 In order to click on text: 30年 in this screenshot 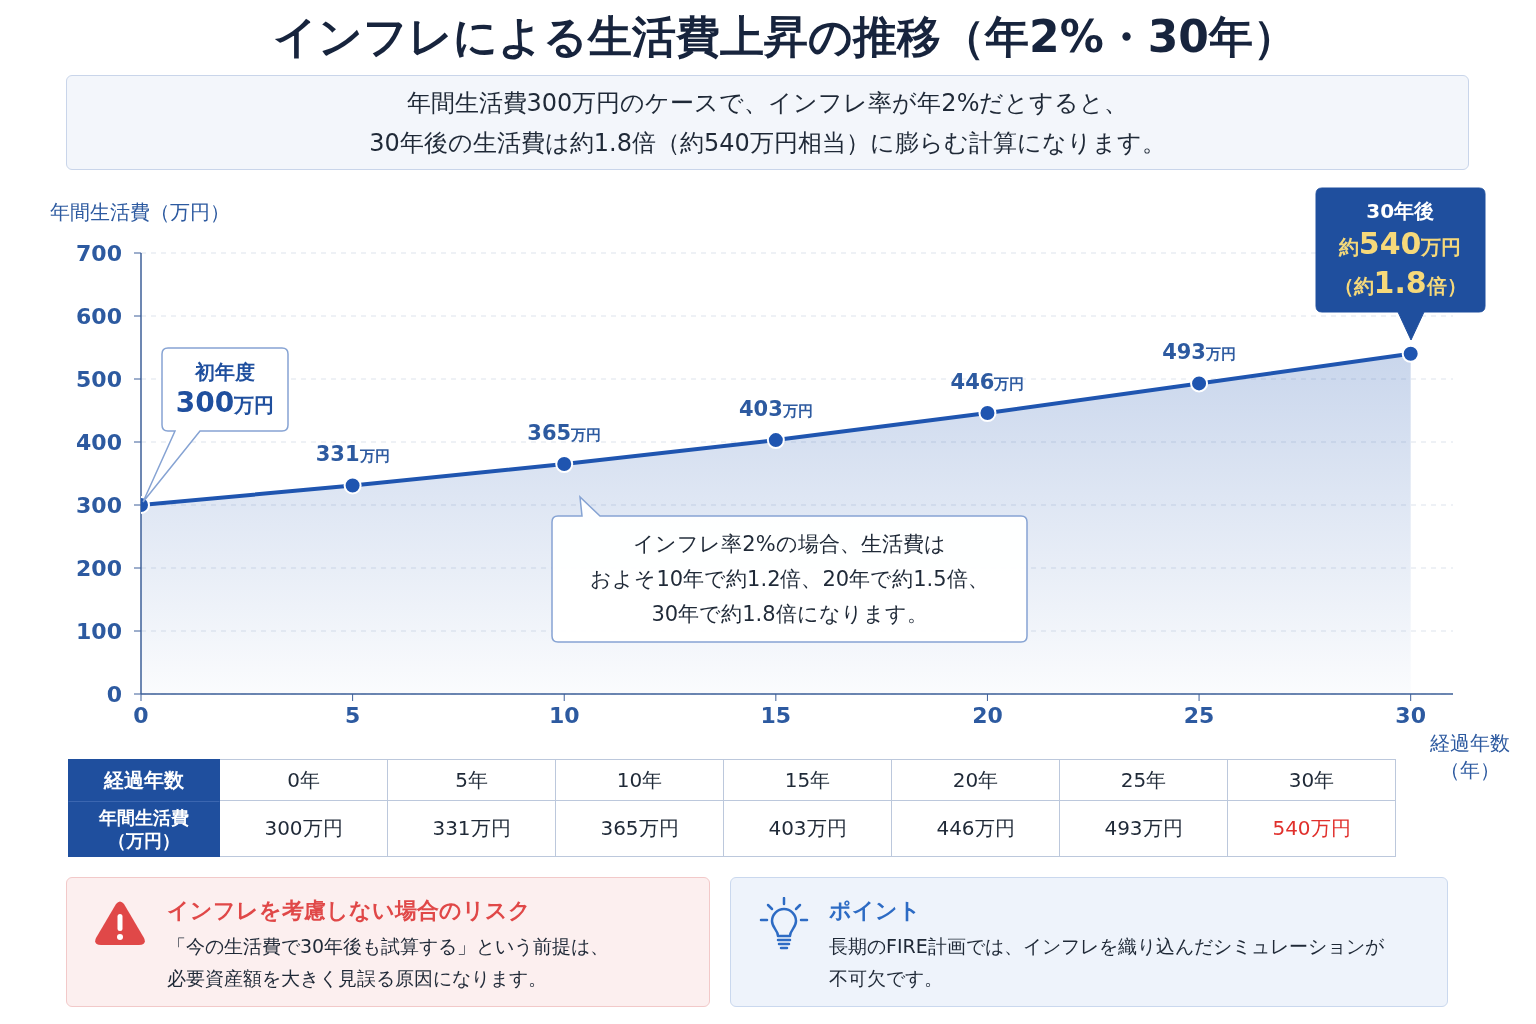, I will do `click(1312, 780)`.